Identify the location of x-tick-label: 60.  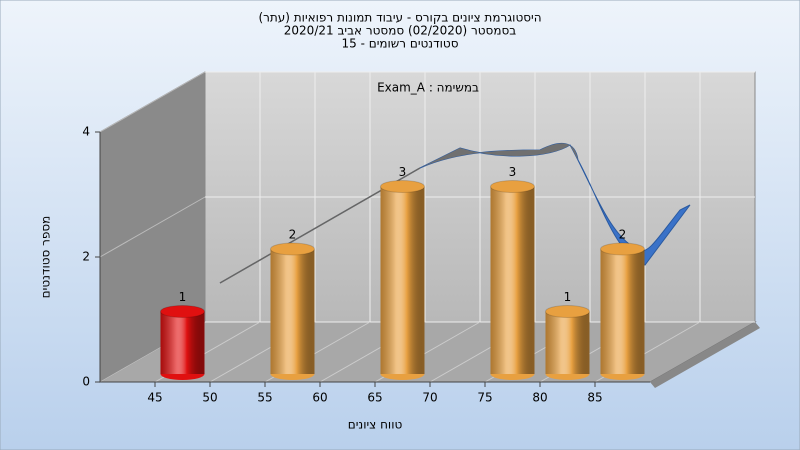
(319, 398).